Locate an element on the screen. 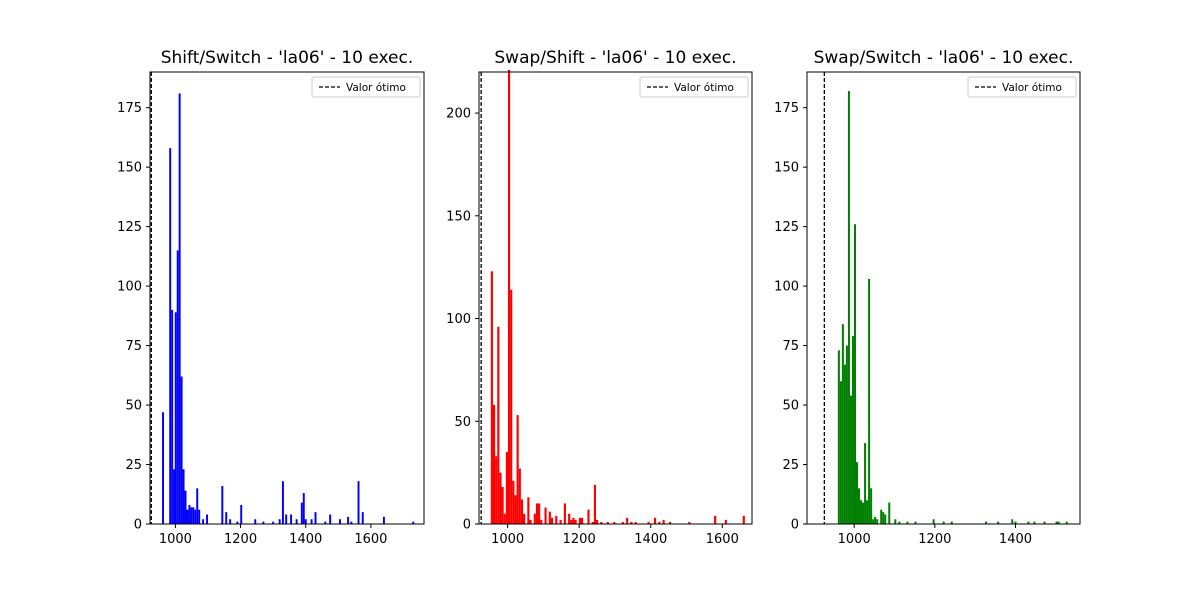 The width and height of the screenshot is (1200, 600). y-tick-label: 75 is located at coordinates (133, 346).